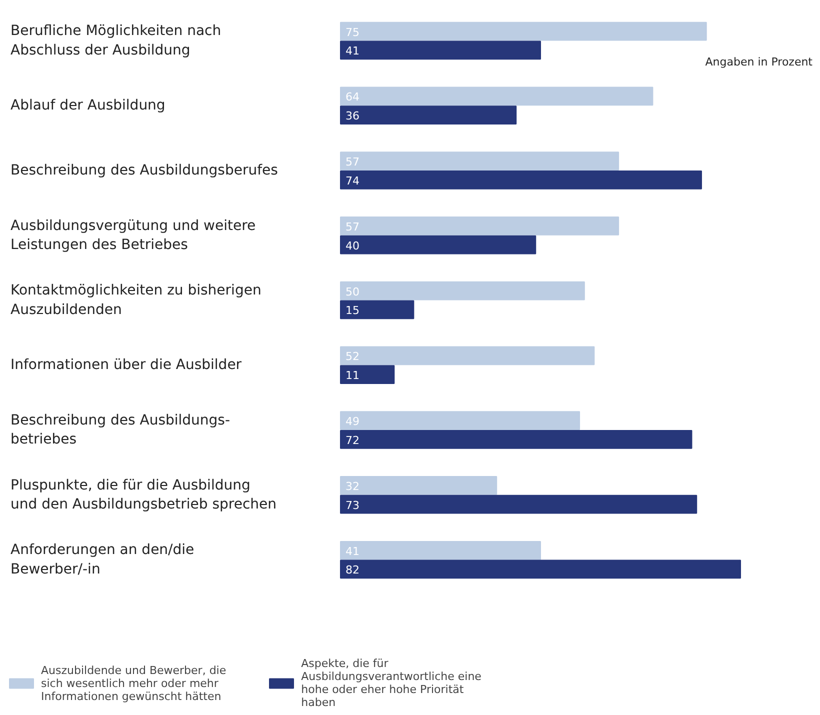  What do you see at coordinates (353, 245) in the screenshot?
I see `data-label: 40` at bounding box center [353, 245].